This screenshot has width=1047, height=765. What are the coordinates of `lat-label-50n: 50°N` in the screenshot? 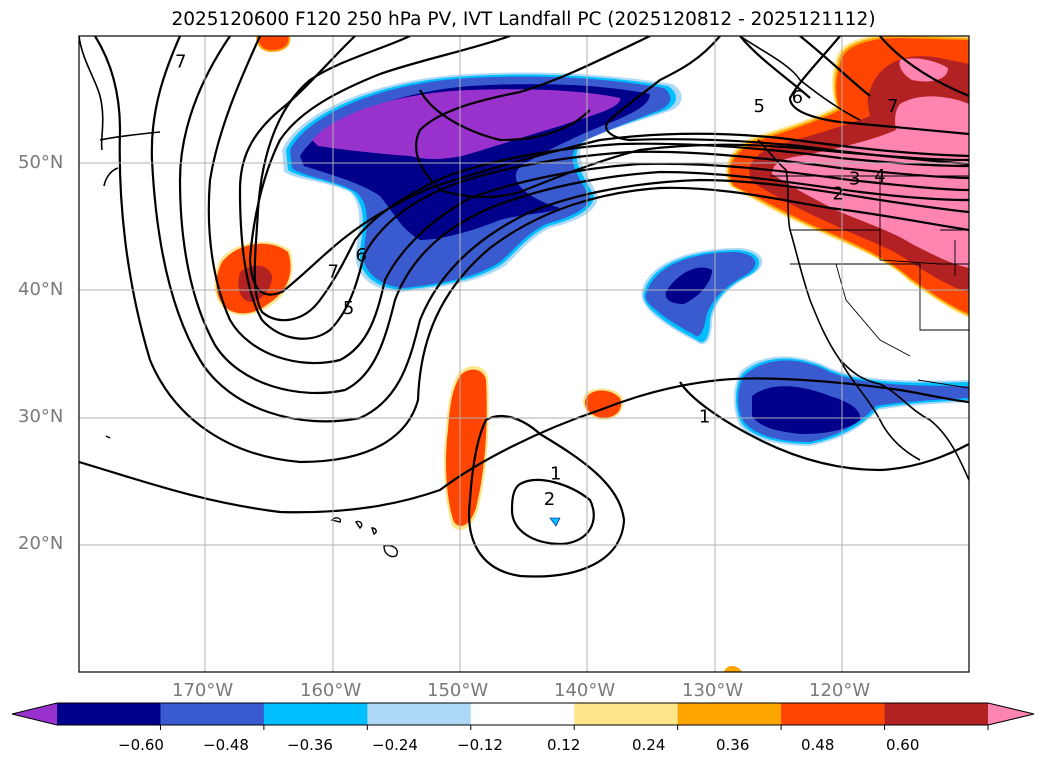 It's located at (41, 162).